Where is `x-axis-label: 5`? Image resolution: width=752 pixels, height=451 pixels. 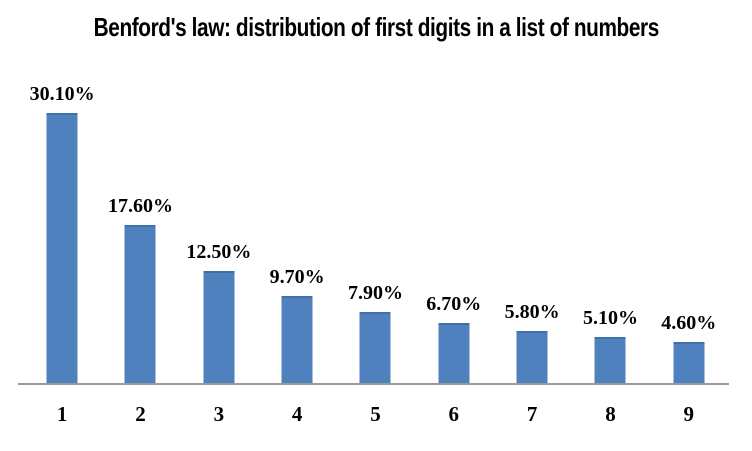
x-axis-label: 5 is located at coordinates (375, 414).